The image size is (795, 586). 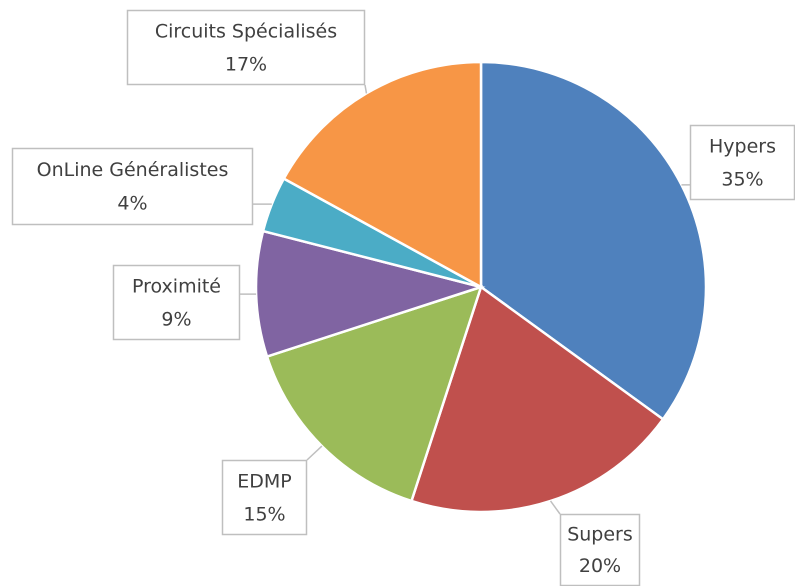 I want to click on data-label-name: Hypers, so click(x=742, y=146).